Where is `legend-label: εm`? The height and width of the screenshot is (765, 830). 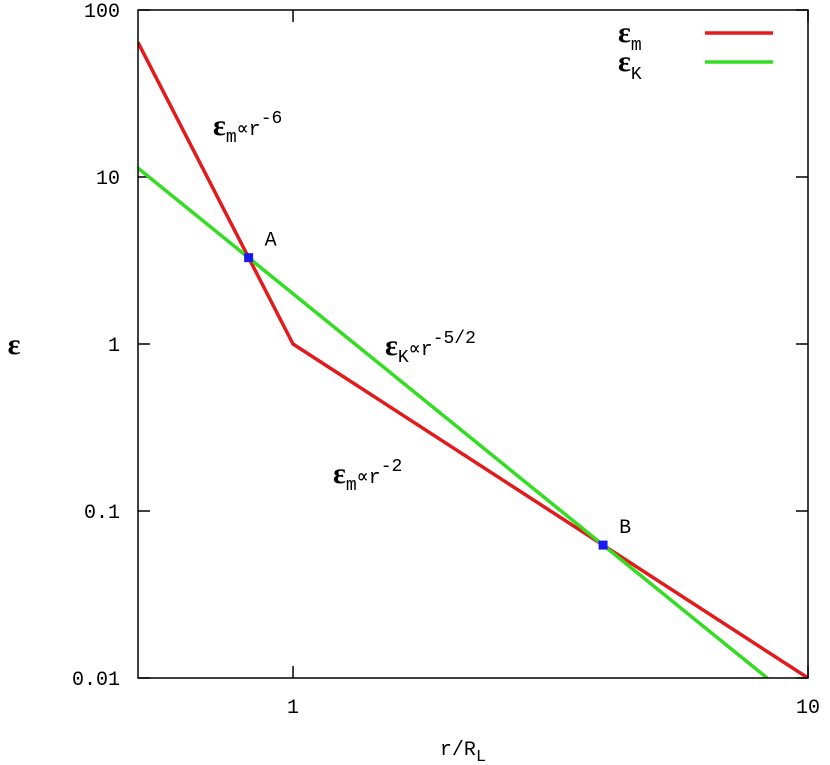
legend-label: εm is located at coordinates (630, 36).